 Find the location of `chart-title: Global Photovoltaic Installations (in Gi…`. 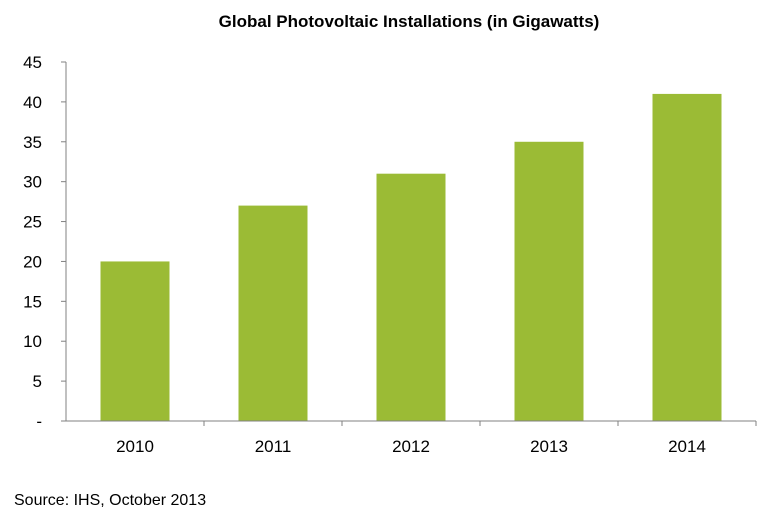

chart-title: Global Photovoltaic Installations (in Gi… is located at coordinates (409, 21).